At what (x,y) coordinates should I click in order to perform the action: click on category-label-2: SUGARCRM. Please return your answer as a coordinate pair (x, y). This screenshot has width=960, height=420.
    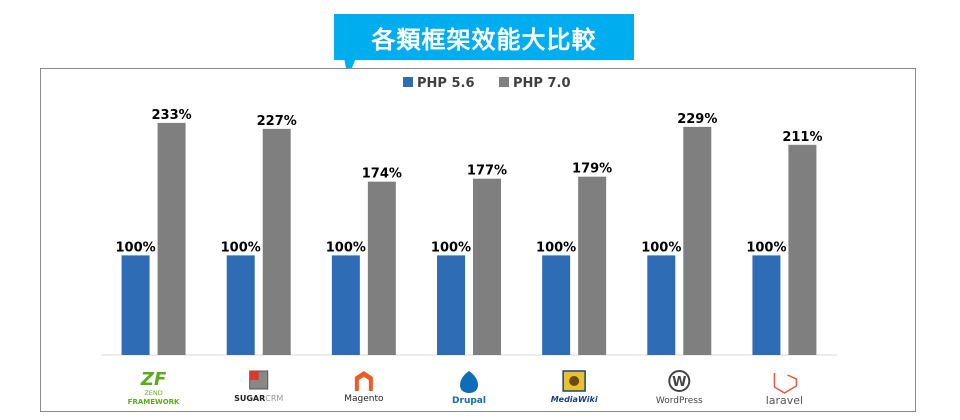
    Looking at the image, I should click on (258, 398).